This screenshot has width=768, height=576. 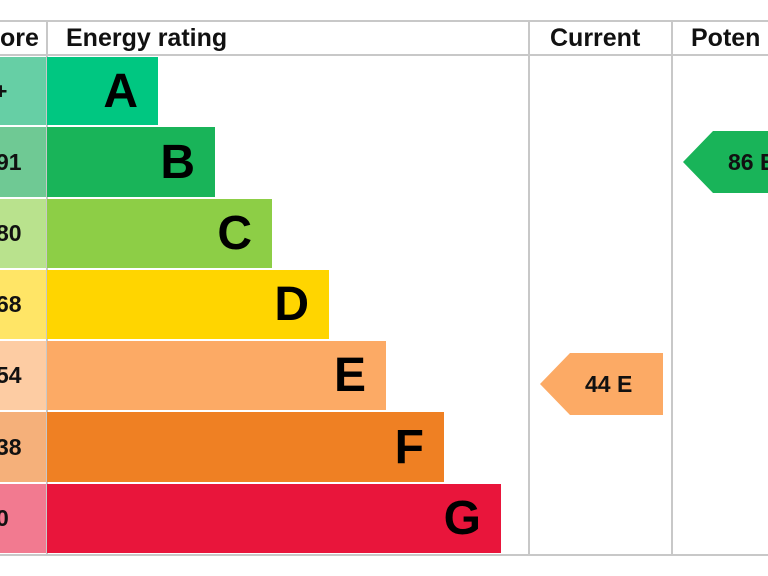 I want to click on band-letter: C, so click(x=234, y=233).